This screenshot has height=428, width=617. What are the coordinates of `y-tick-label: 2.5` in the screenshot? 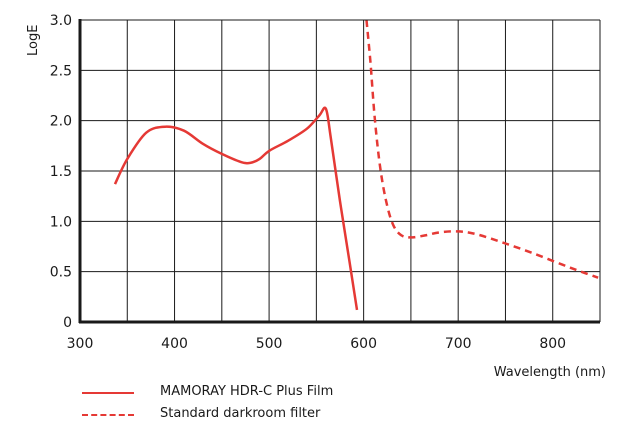 It's located at (61, 71).